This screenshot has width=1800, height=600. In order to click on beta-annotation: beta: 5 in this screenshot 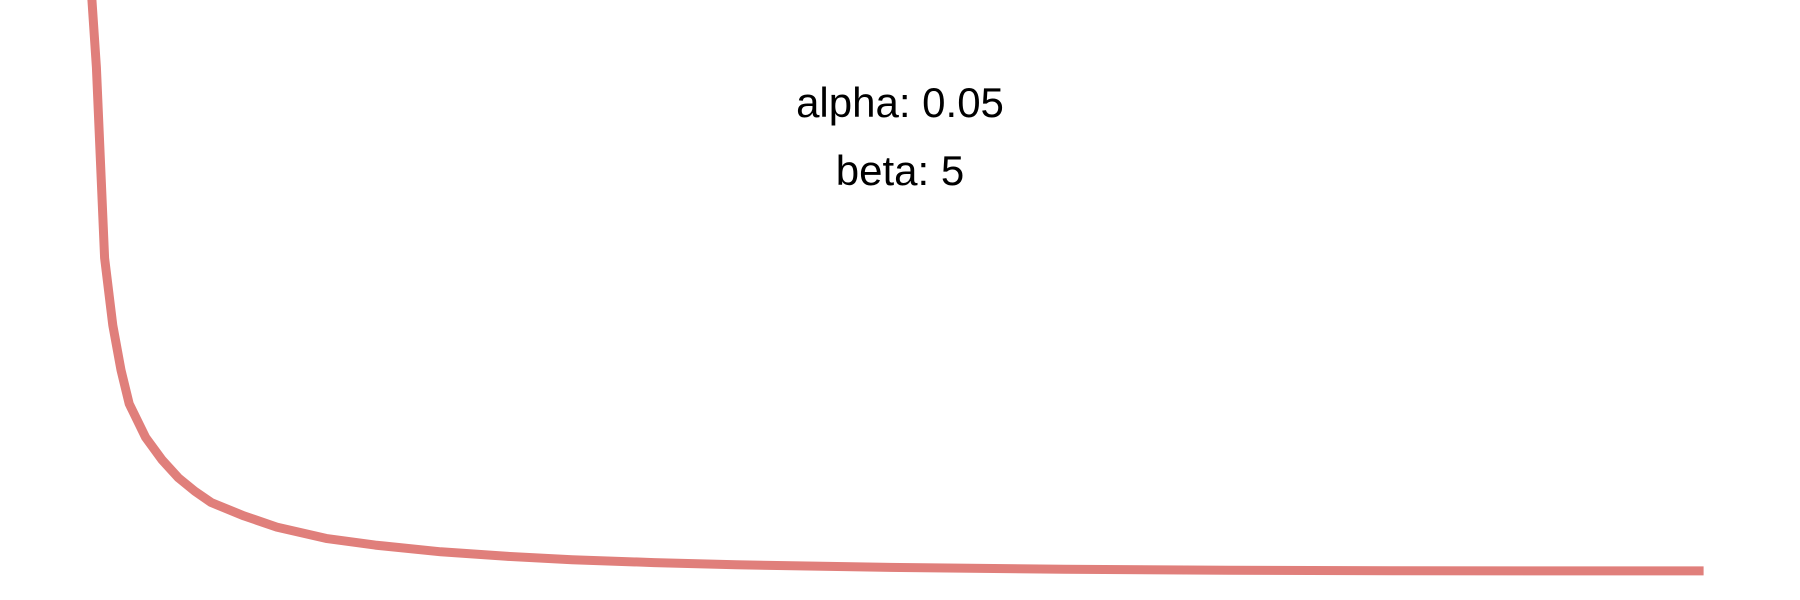, I will do `click(900, 170)`.